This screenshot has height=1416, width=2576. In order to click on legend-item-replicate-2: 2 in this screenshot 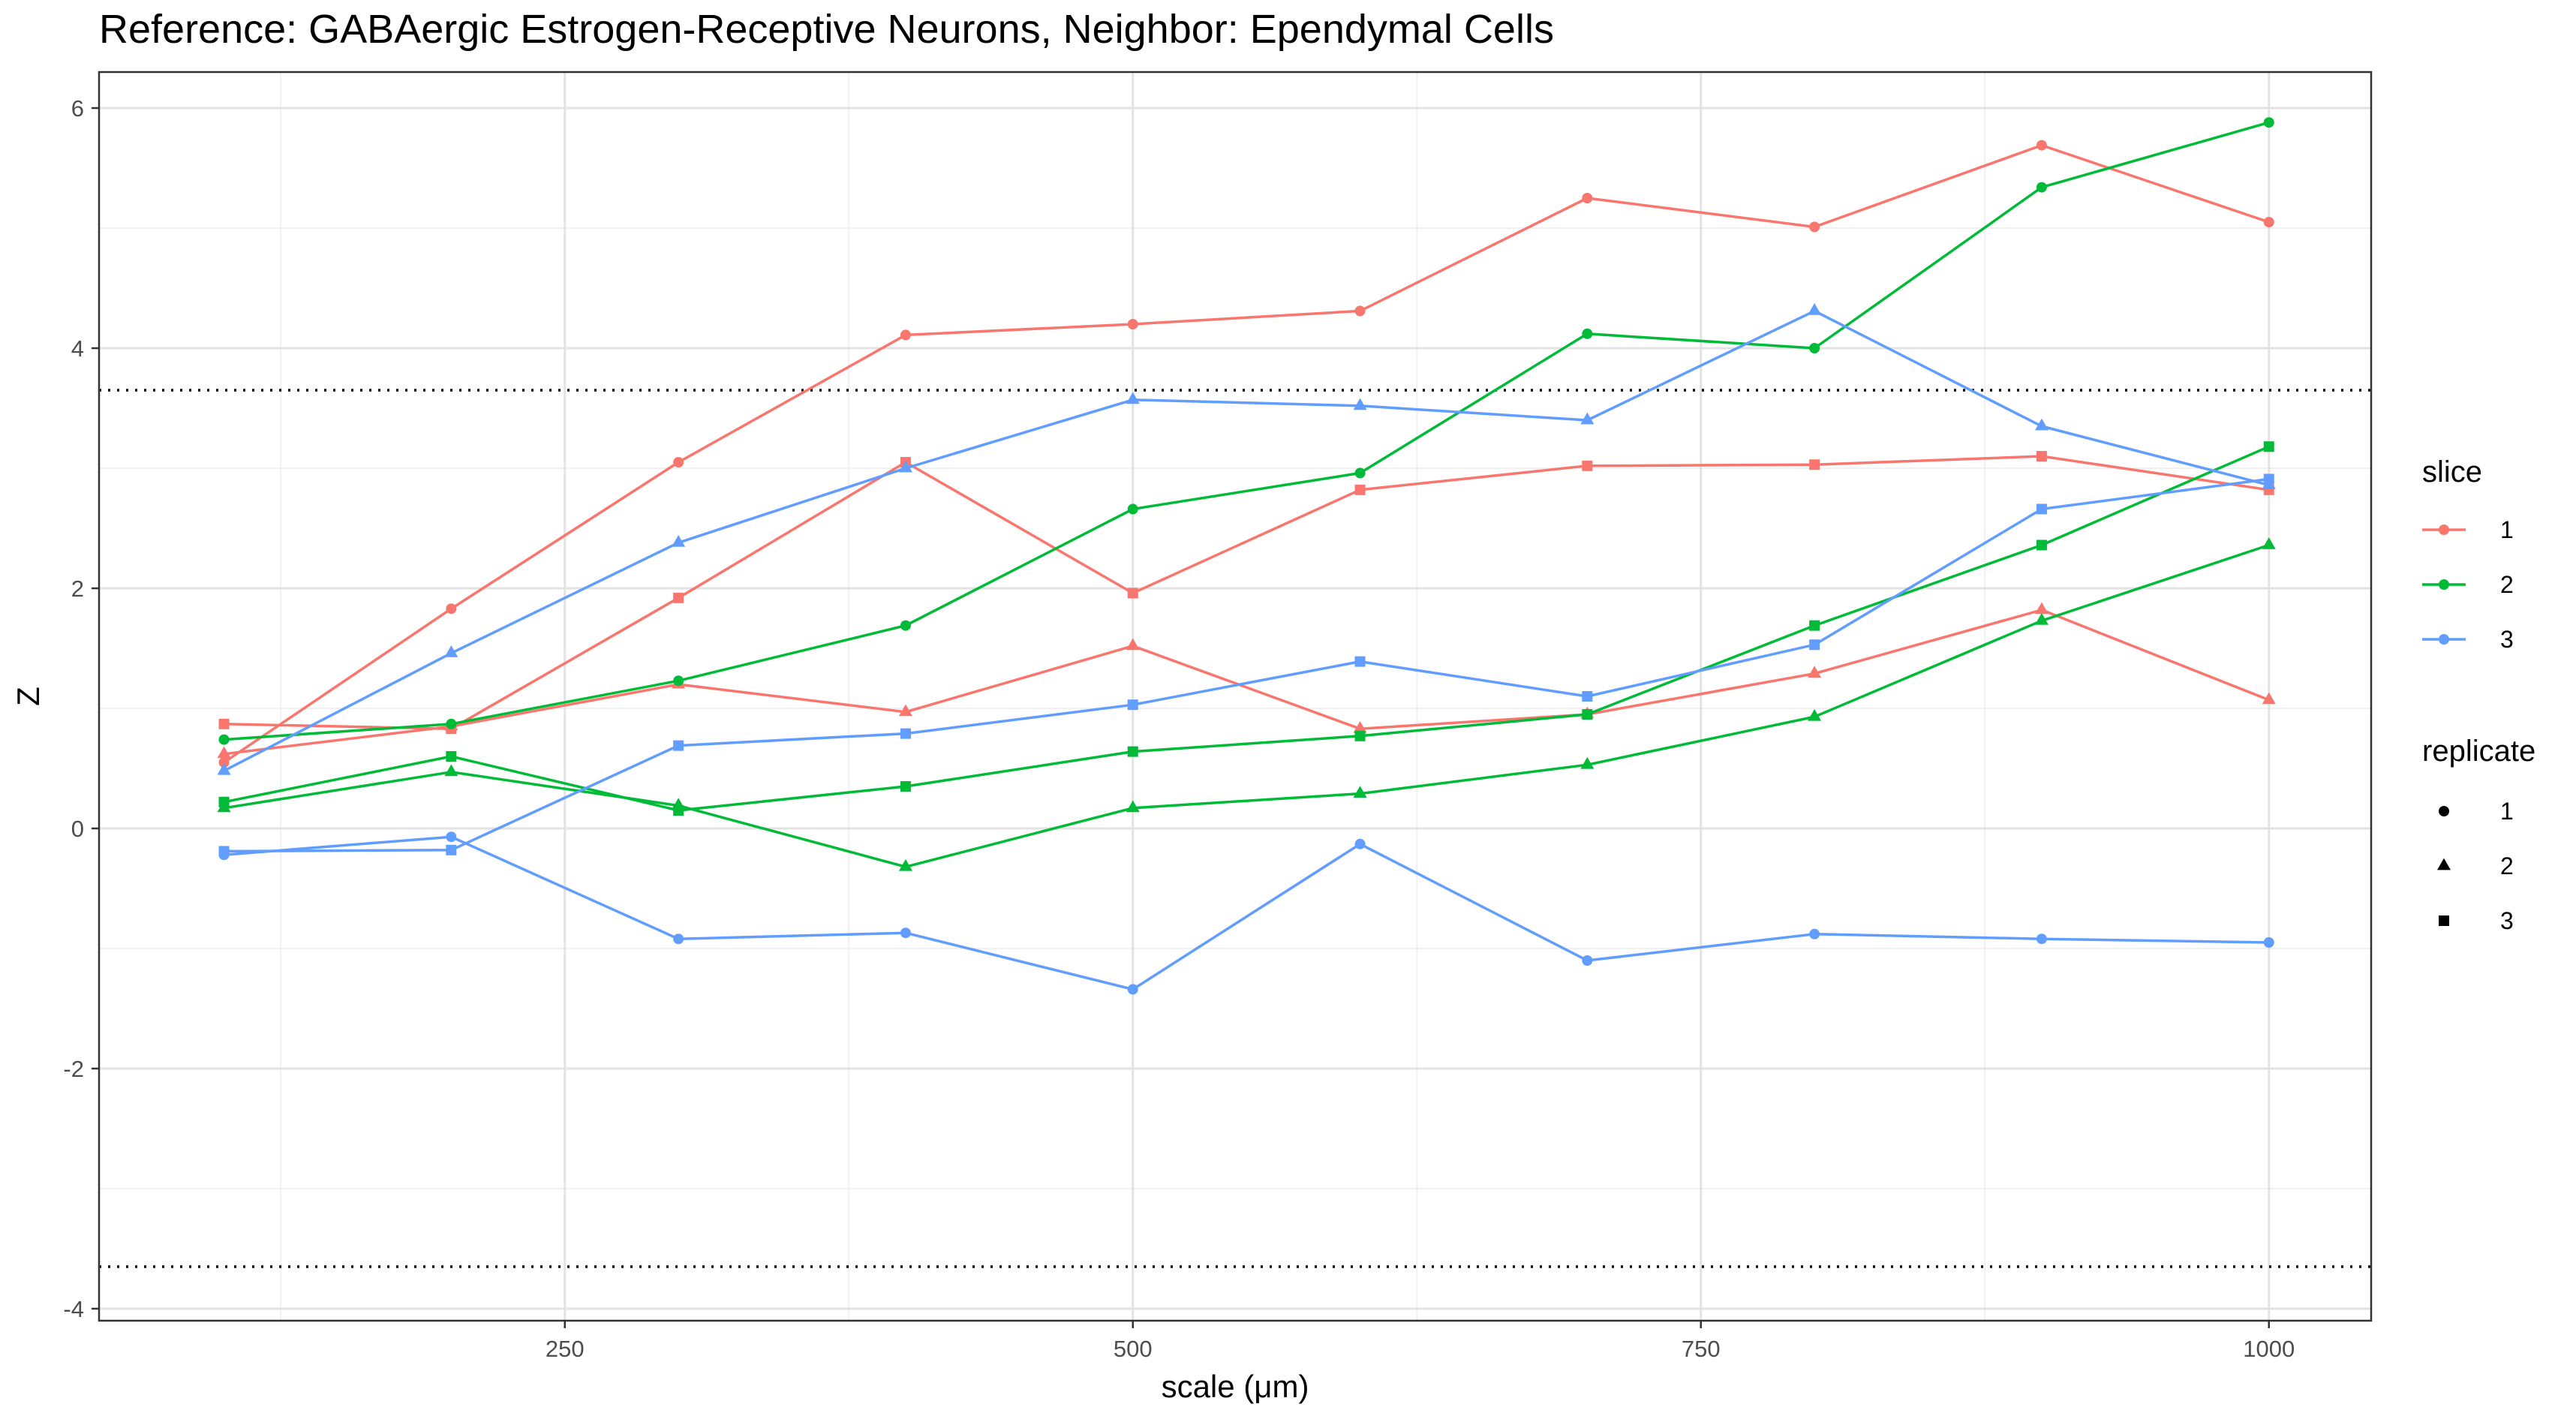, I will do `click(2475, 865)`.